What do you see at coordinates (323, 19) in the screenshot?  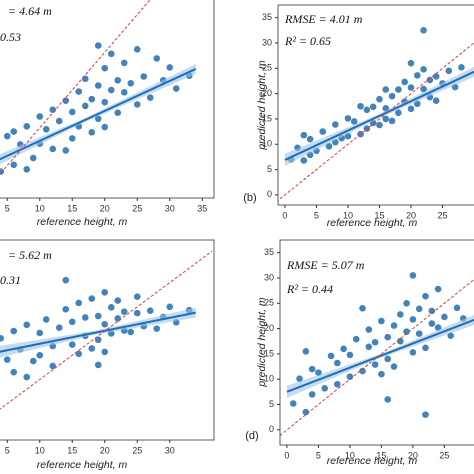 I see `rmse: RMSE = 4.01 m` at bounding box center [323, 19].